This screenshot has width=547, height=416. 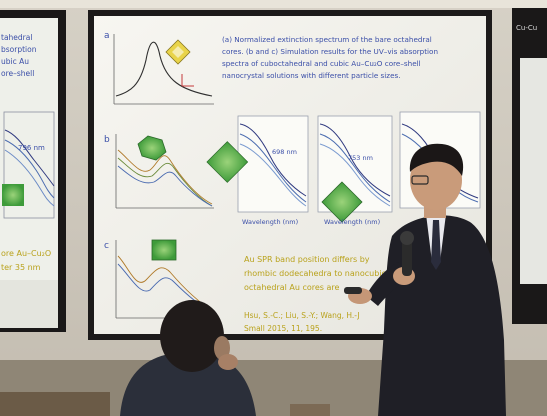 I want to click on left-footer-text: ore Au–Cu₂O, so click(x=26, y=253).